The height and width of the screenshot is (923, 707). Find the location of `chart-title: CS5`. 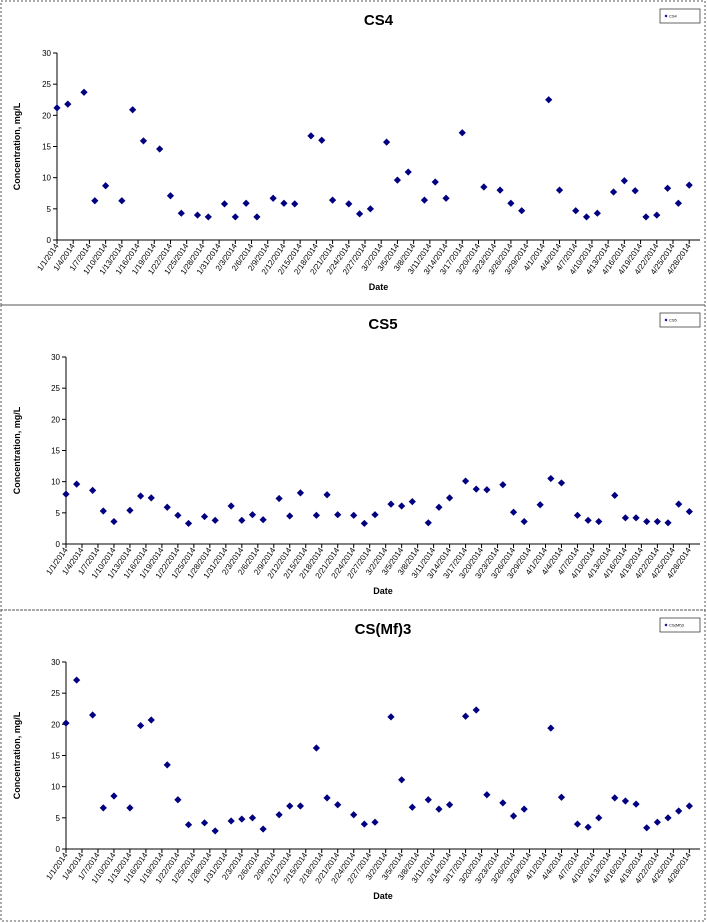

chart-title: CS5 is located at coordinates (382, 324).